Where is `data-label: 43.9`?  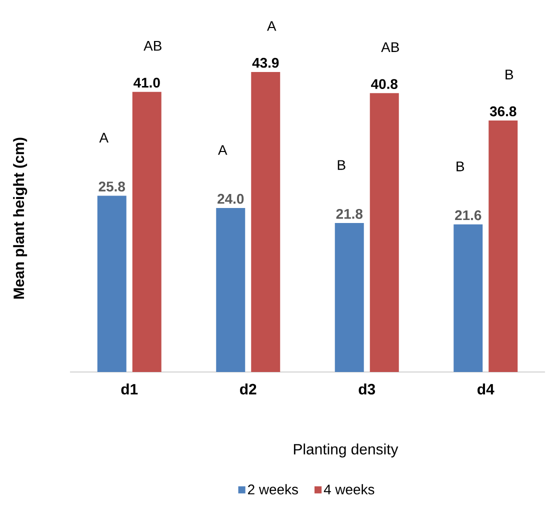 data-label: 43.9 is located at coordinates (265, 63).